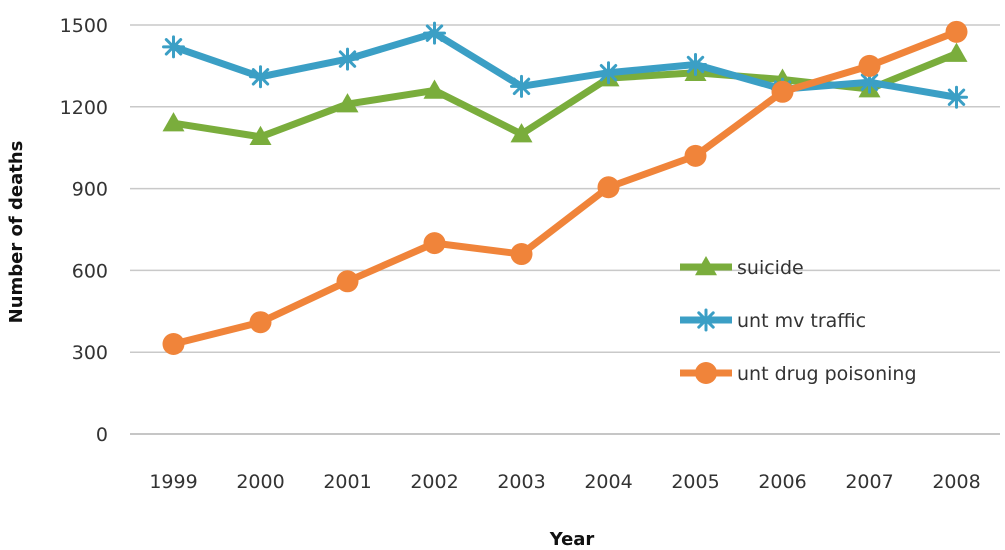  Describe the element at coordinates (770, 268) in the screenshot. I see `legend-label: suicide` at that location.